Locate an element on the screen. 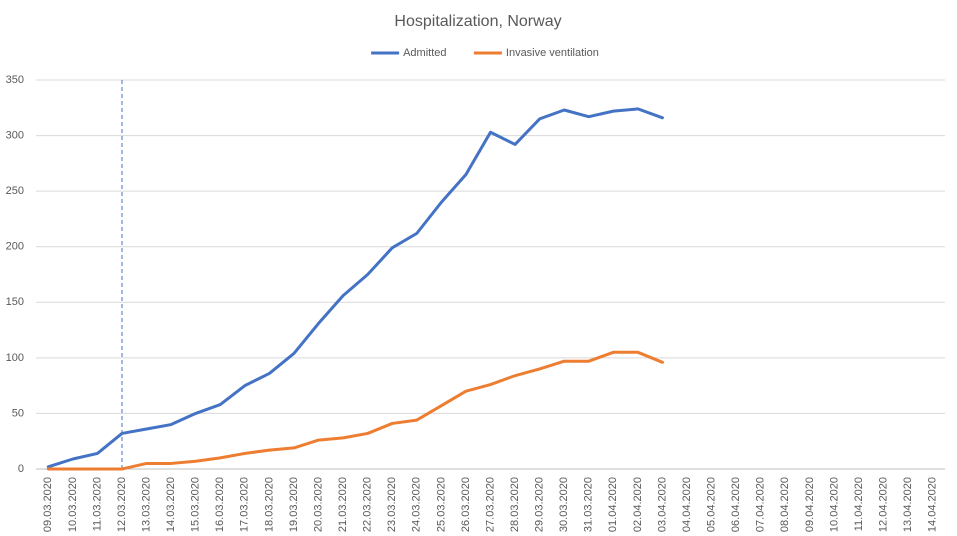  x-tick-label: 26.03.2020 is located at coordinates (466, 504).